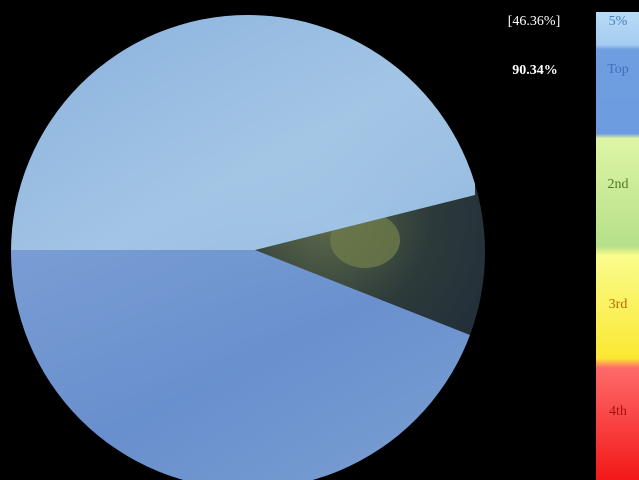 The image size is (639, 480). I want to click on legend-label: 5%, so click(618, 21).